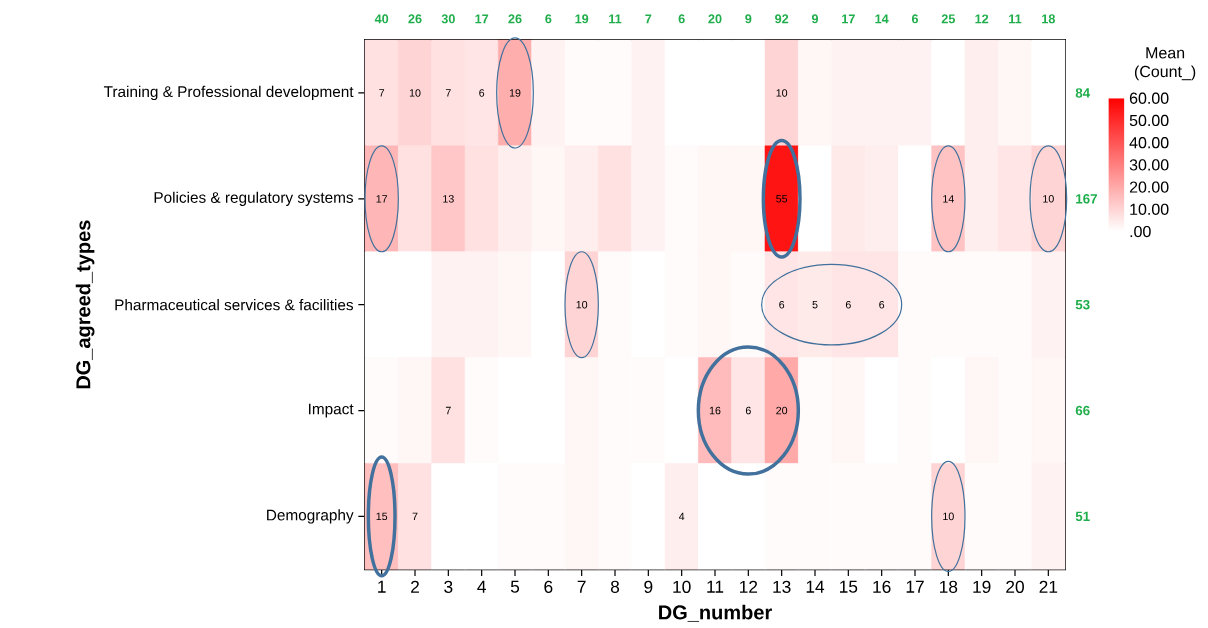  Describe the element at coordinates (582, 19) in the screenshot. I see `text: 19` at that location.